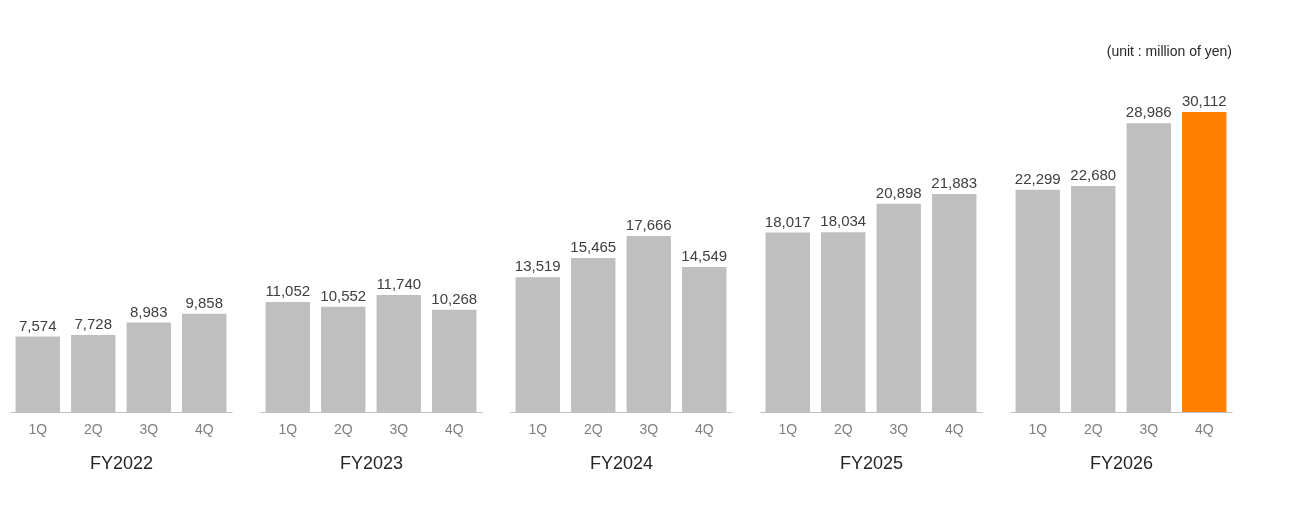  What do you see at coordinates (593, 246) in the screenshot?
I see `data-label: 15,465` at bounding box center [593, 246].